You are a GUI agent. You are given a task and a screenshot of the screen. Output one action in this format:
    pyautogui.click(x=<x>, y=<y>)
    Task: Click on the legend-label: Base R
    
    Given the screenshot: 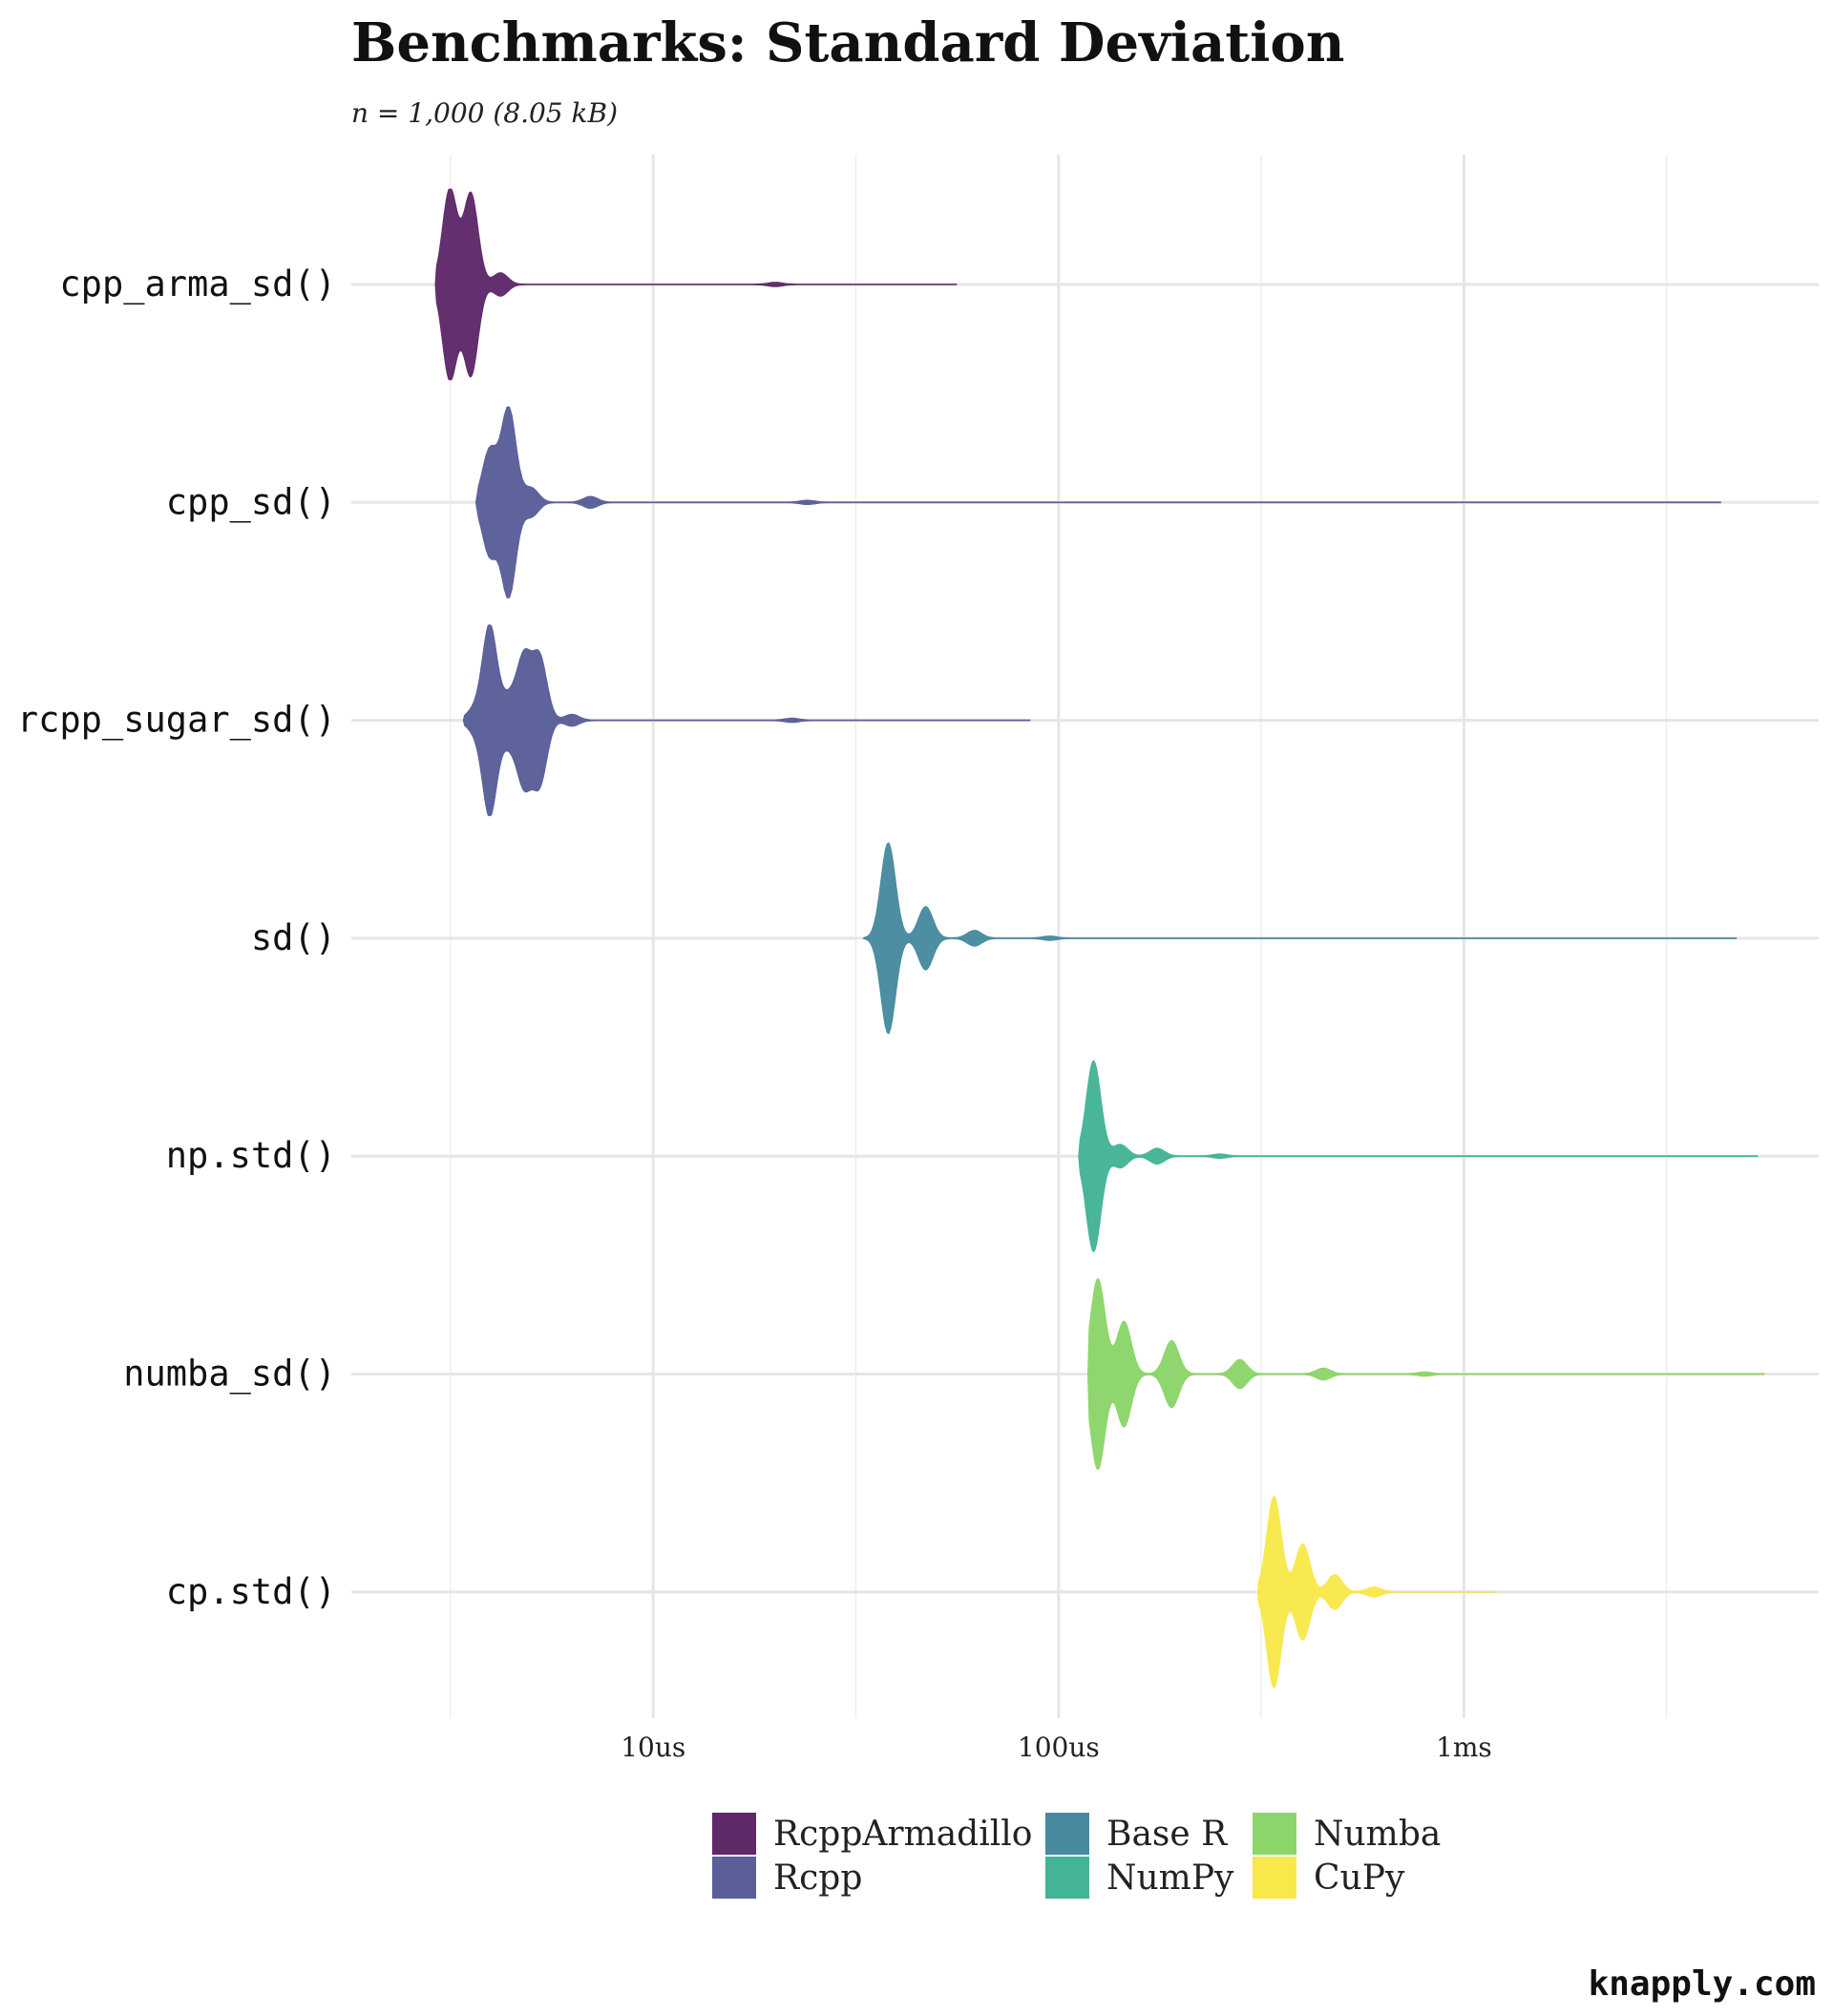 What is the action you would take?
    pyautogui.click(x=1167, y=1834)
    